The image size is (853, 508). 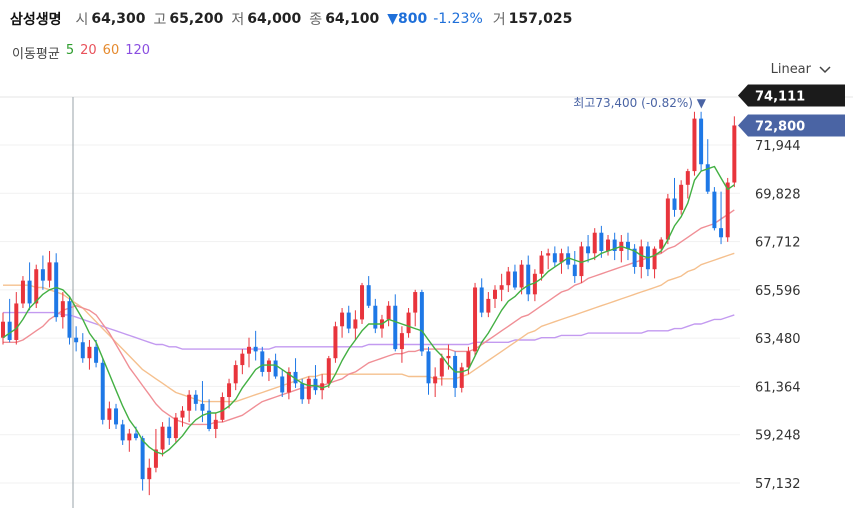 I want to click on last-price-tag-bg, so click(x=791, y=95).